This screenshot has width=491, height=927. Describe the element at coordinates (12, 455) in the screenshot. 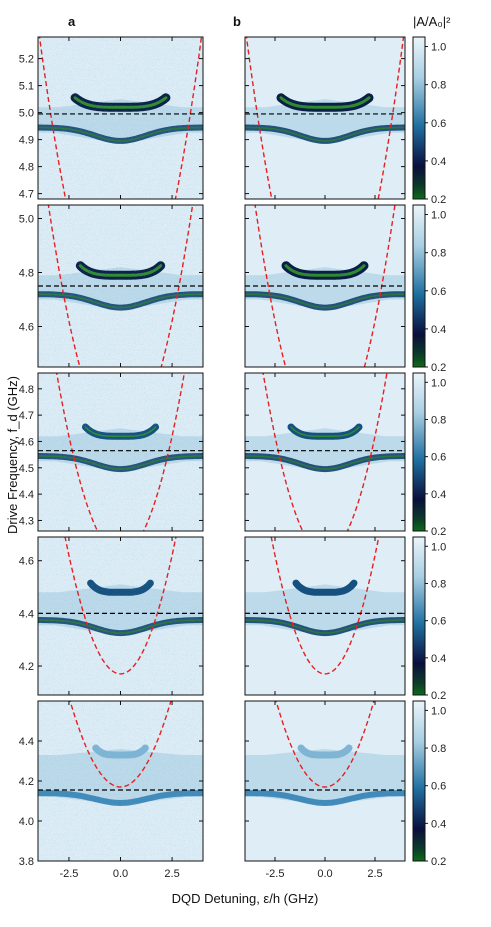

I see `y-axis-label: Drive Frequency, f_d (GHz)` at that location.